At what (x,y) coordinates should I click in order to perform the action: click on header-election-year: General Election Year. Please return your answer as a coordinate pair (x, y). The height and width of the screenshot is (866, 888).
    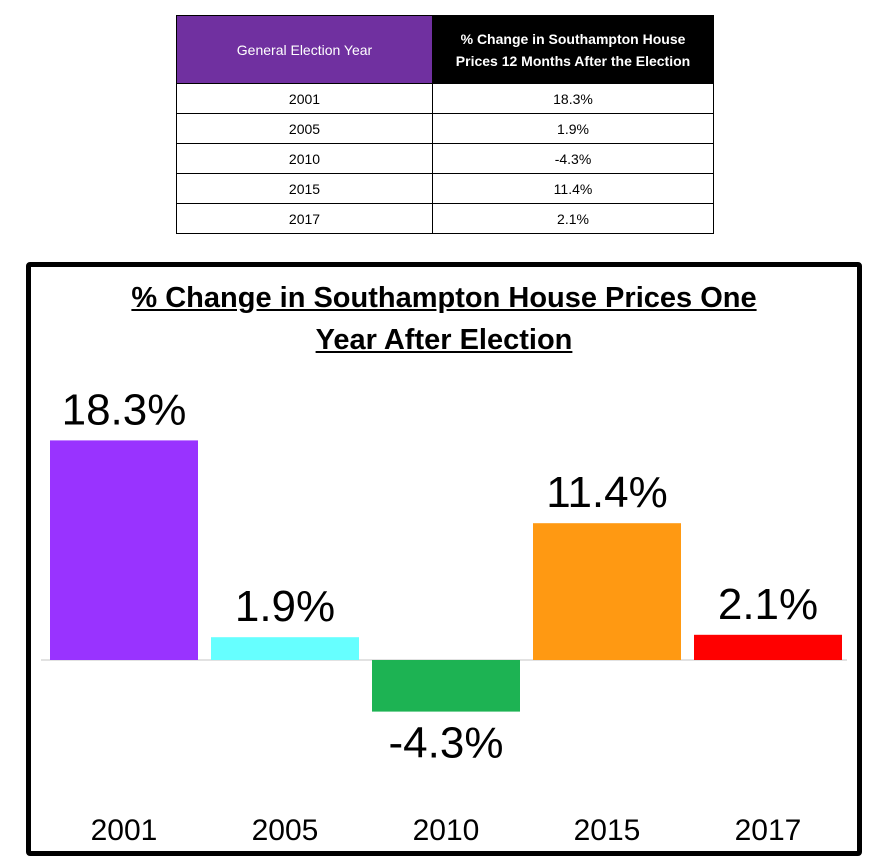
    Looking at the image, I should click on (304, 49).